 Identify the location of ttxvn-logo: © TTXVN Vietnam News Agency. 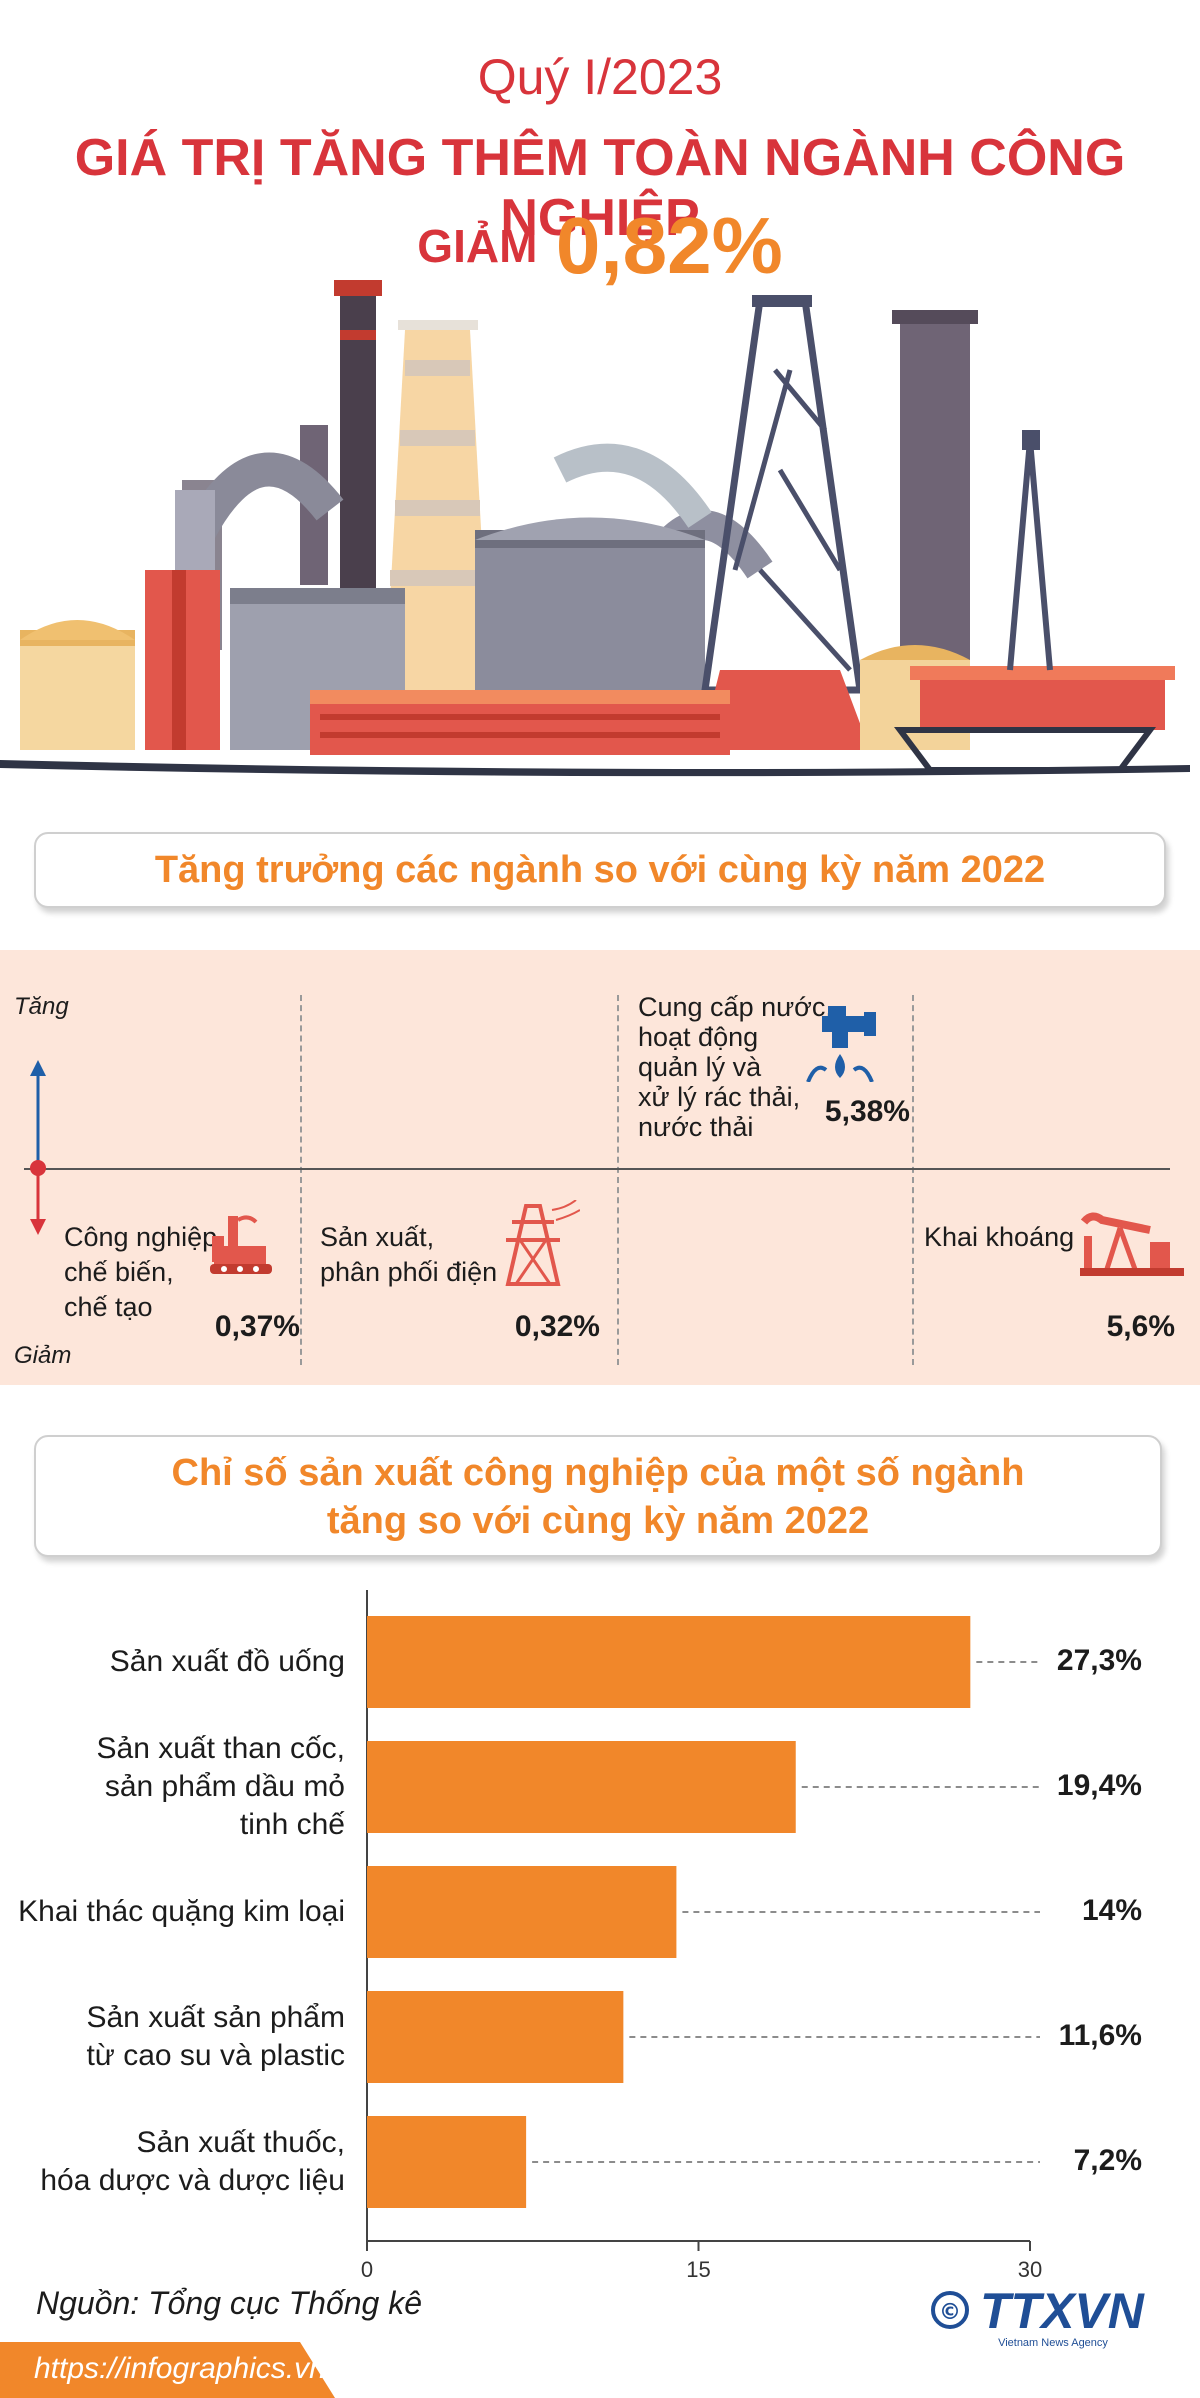
(1053, 2319).